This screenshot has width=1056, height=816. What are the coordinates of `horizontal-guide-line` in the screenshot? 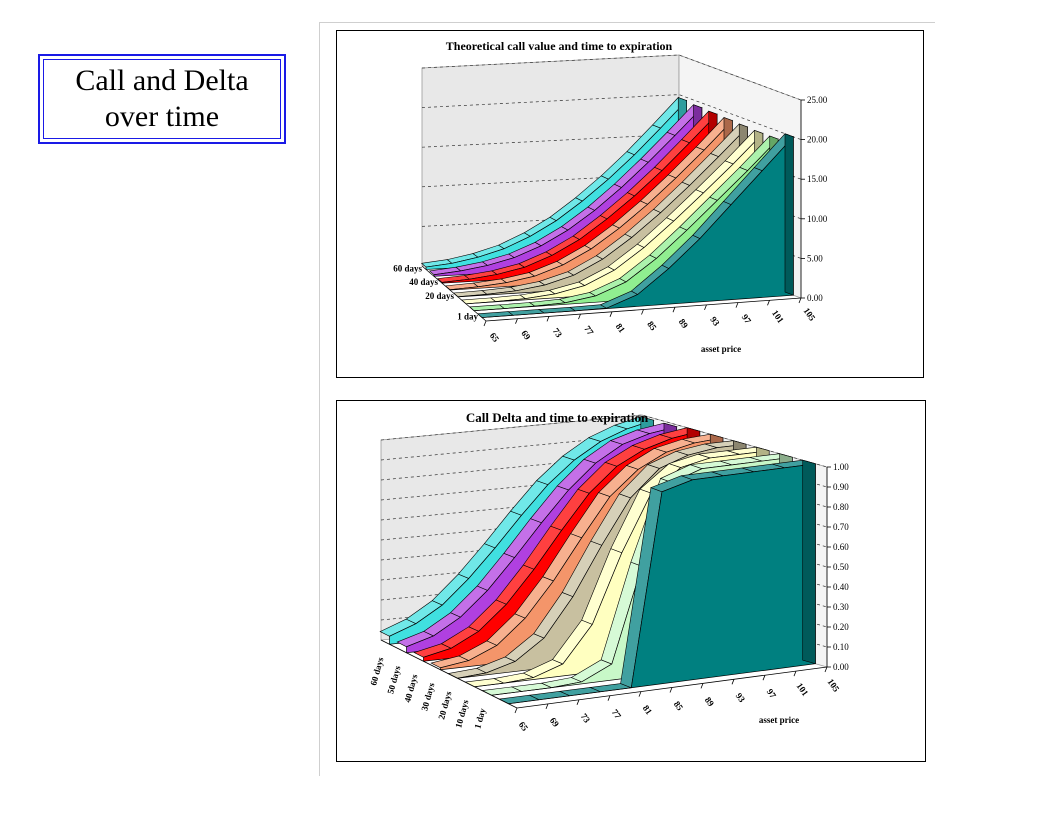 It's located at (627, 22).